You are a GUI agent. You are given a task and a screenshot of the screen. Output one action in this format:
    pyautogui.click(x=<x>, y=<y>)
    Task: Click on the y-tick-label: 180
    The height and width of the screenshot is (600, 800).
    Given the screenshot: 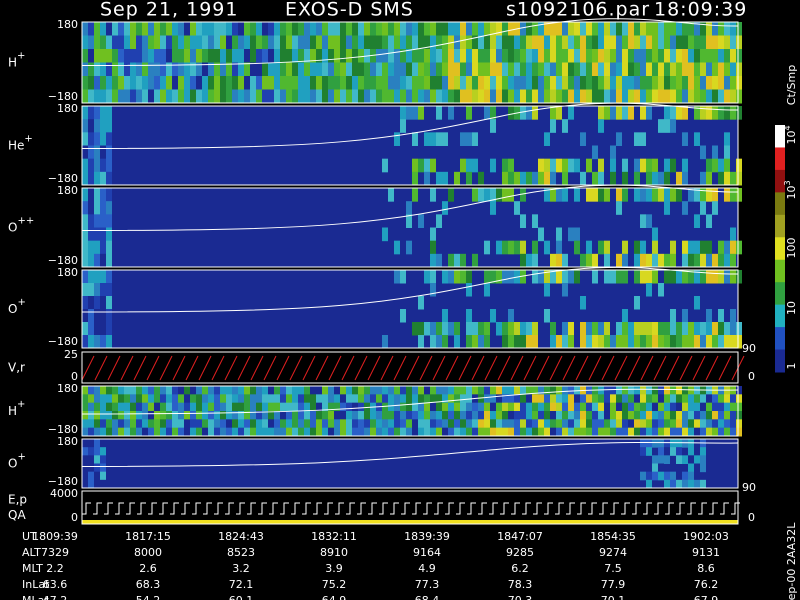 What is the action you would take?
    pyautogui.click(x=67, y=272)
    